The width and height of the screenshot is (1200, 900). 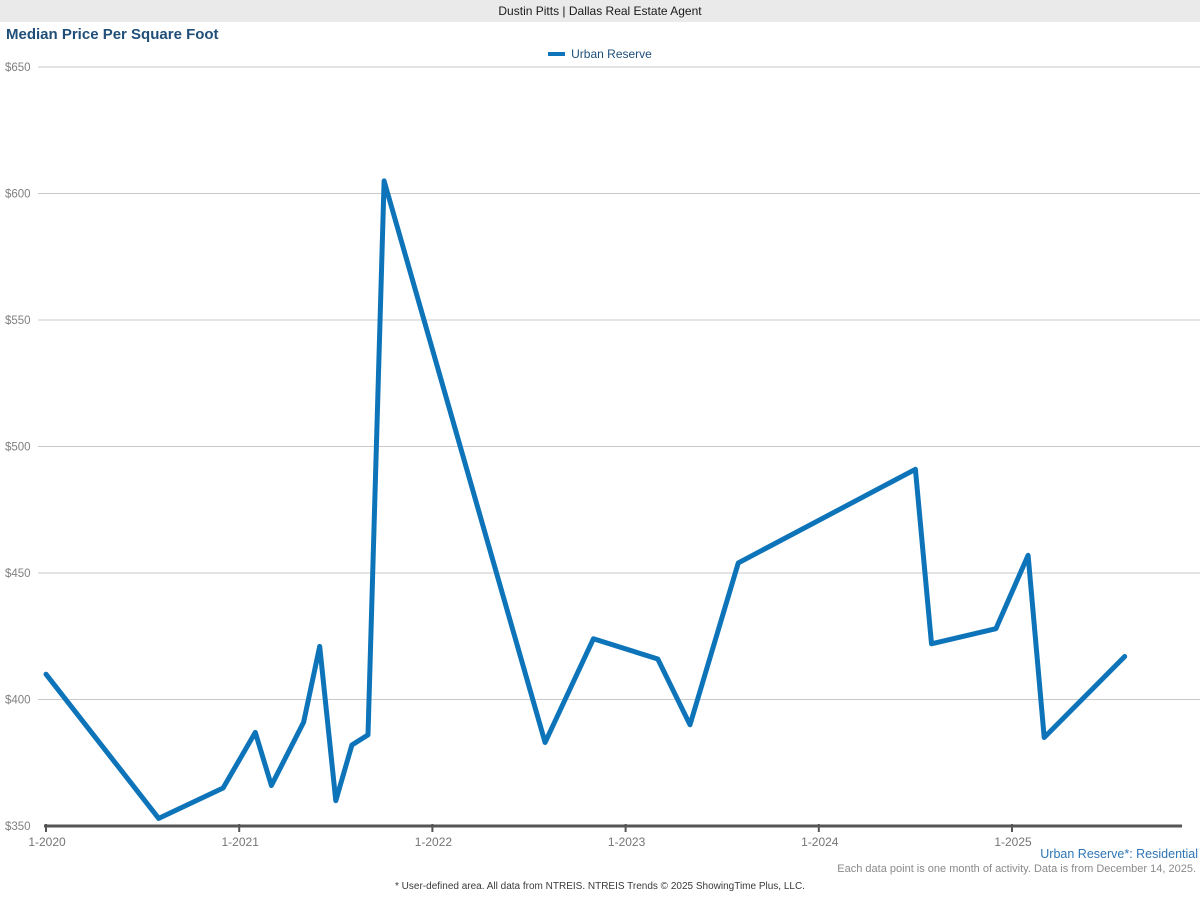 What do you see at coordinates (18, 195) in the screenshot?
I see `y-axis-label: $600` at bounding box center [18, 195].